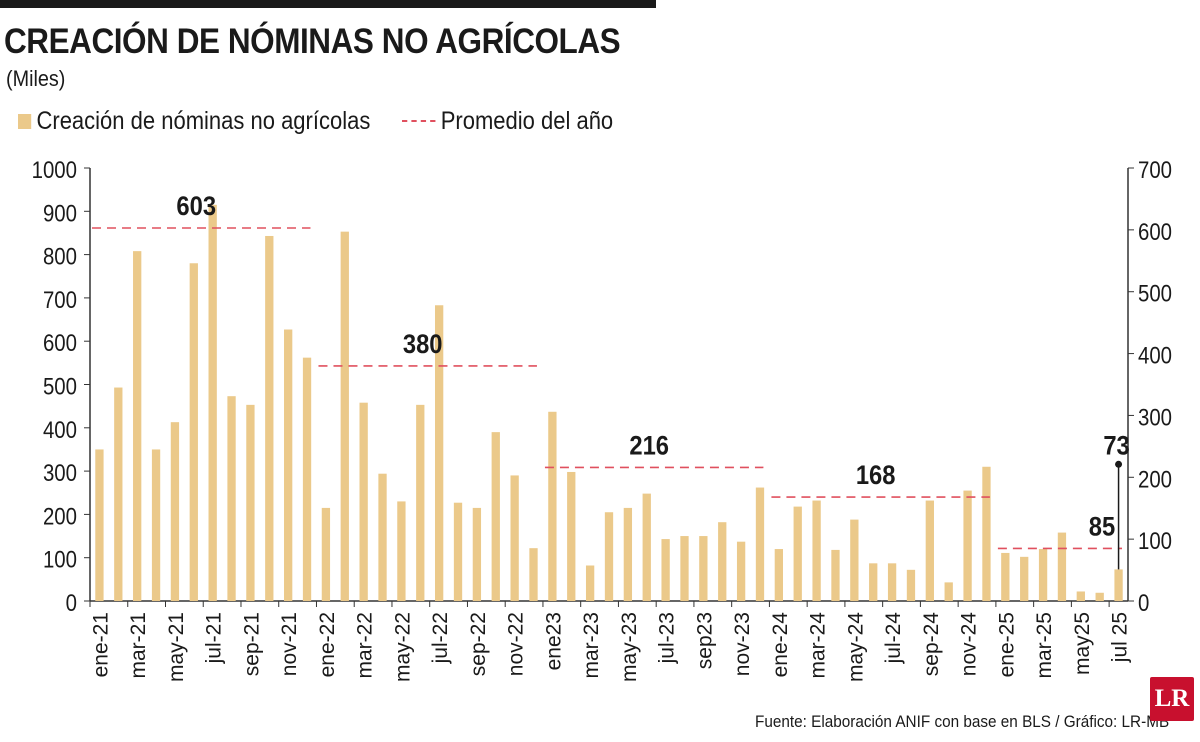  What do you see at coordinates (1116, 446) in the screenshot?
I see `callout-label: 73` at bounding box center [1116, 446].